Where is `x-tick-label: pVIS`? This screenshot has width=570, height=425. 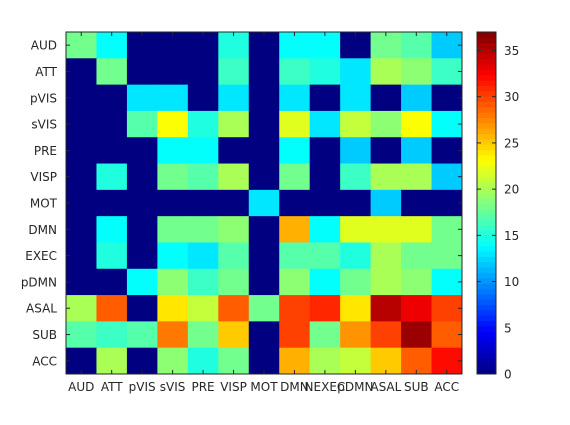
x-tick-label: pVIS is located at coordinates (142, 387).